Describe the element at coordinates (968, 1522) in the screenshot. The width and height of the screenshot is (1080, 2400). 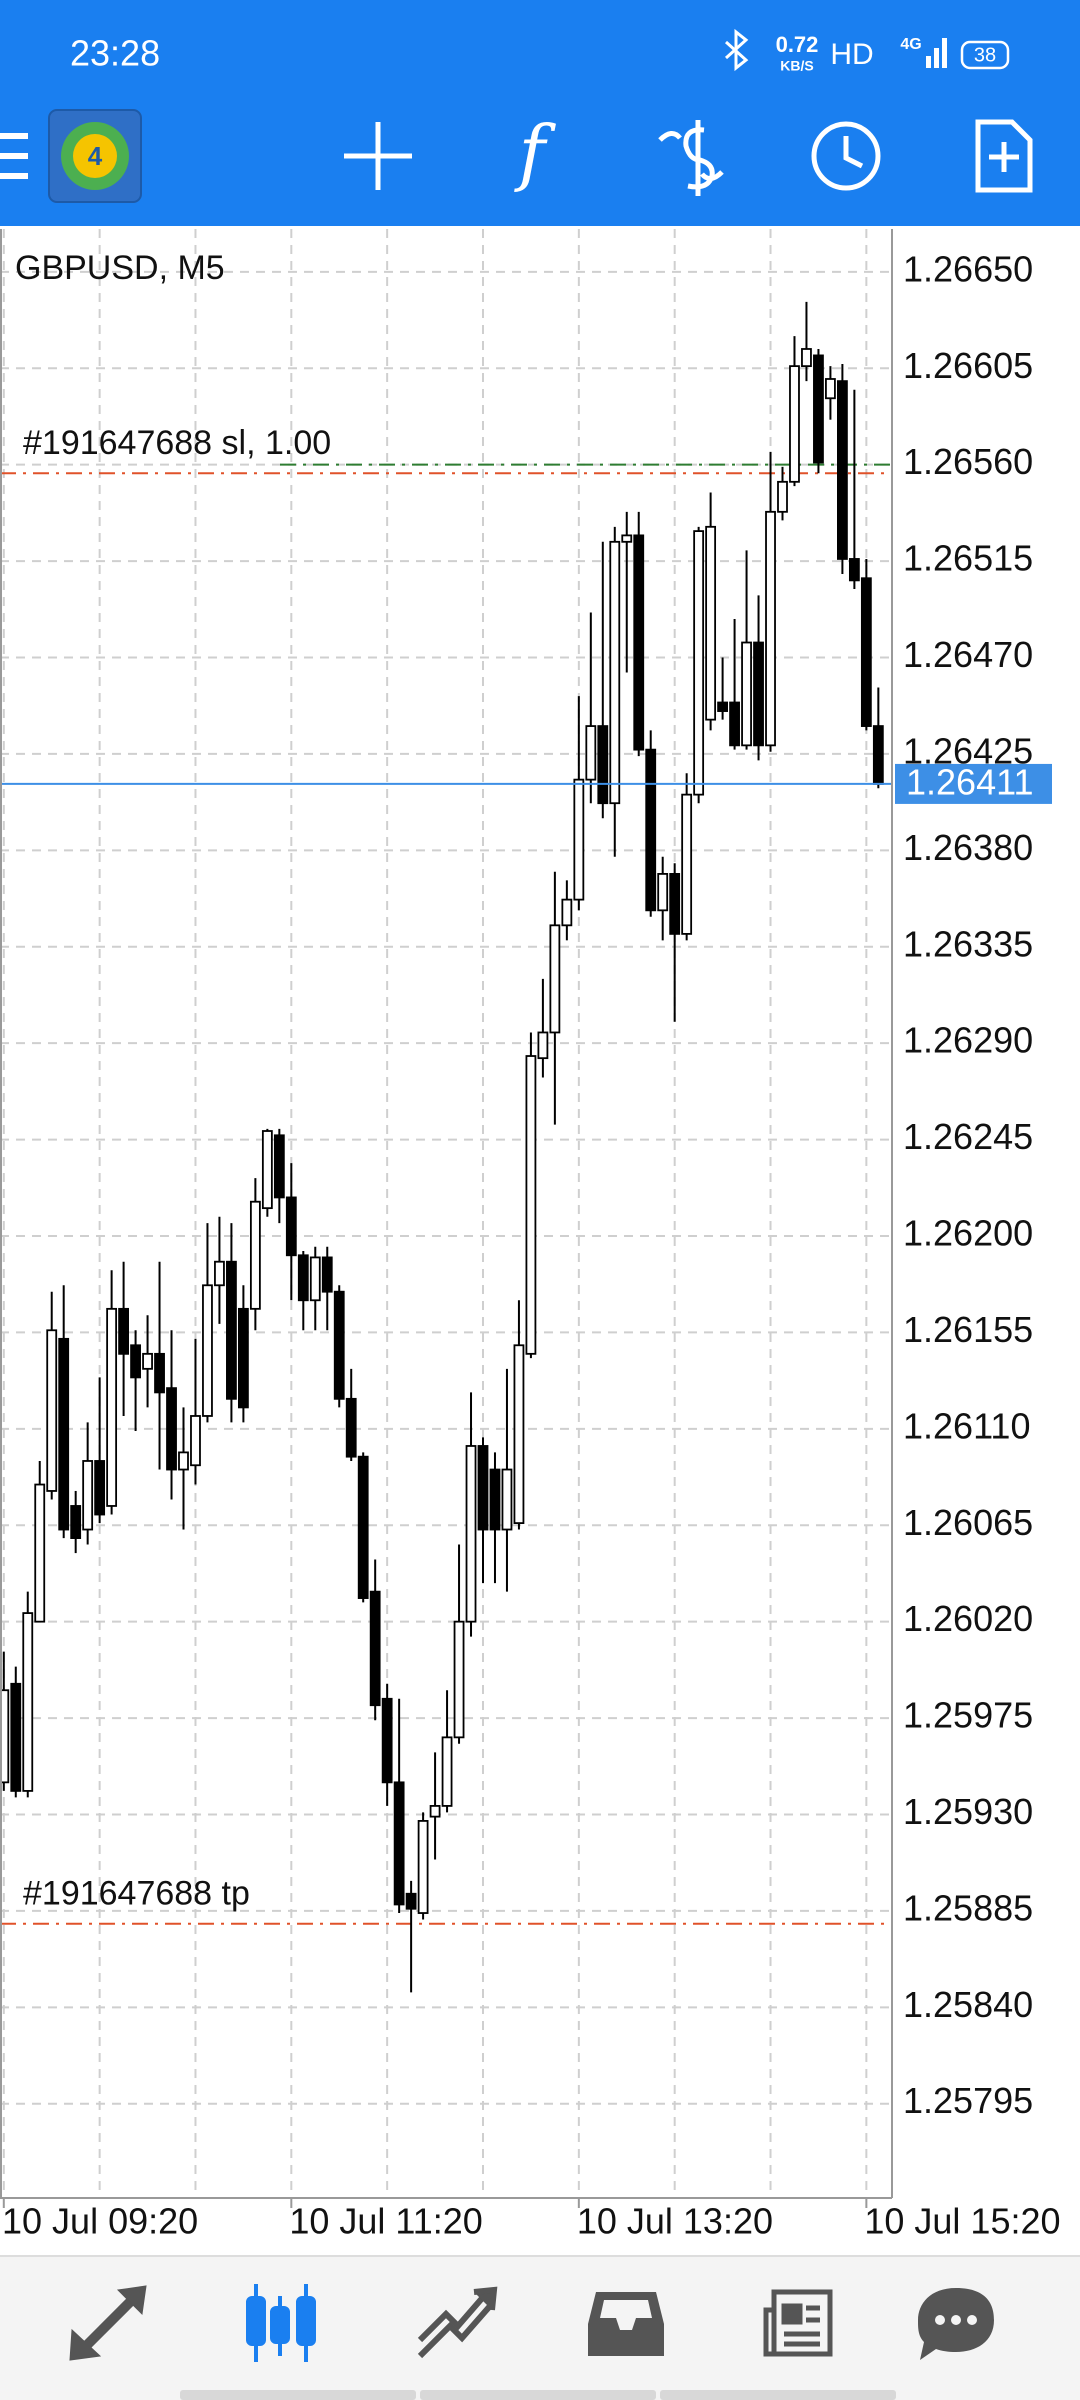
I see `y-tick-label: 1.26065` at that location.